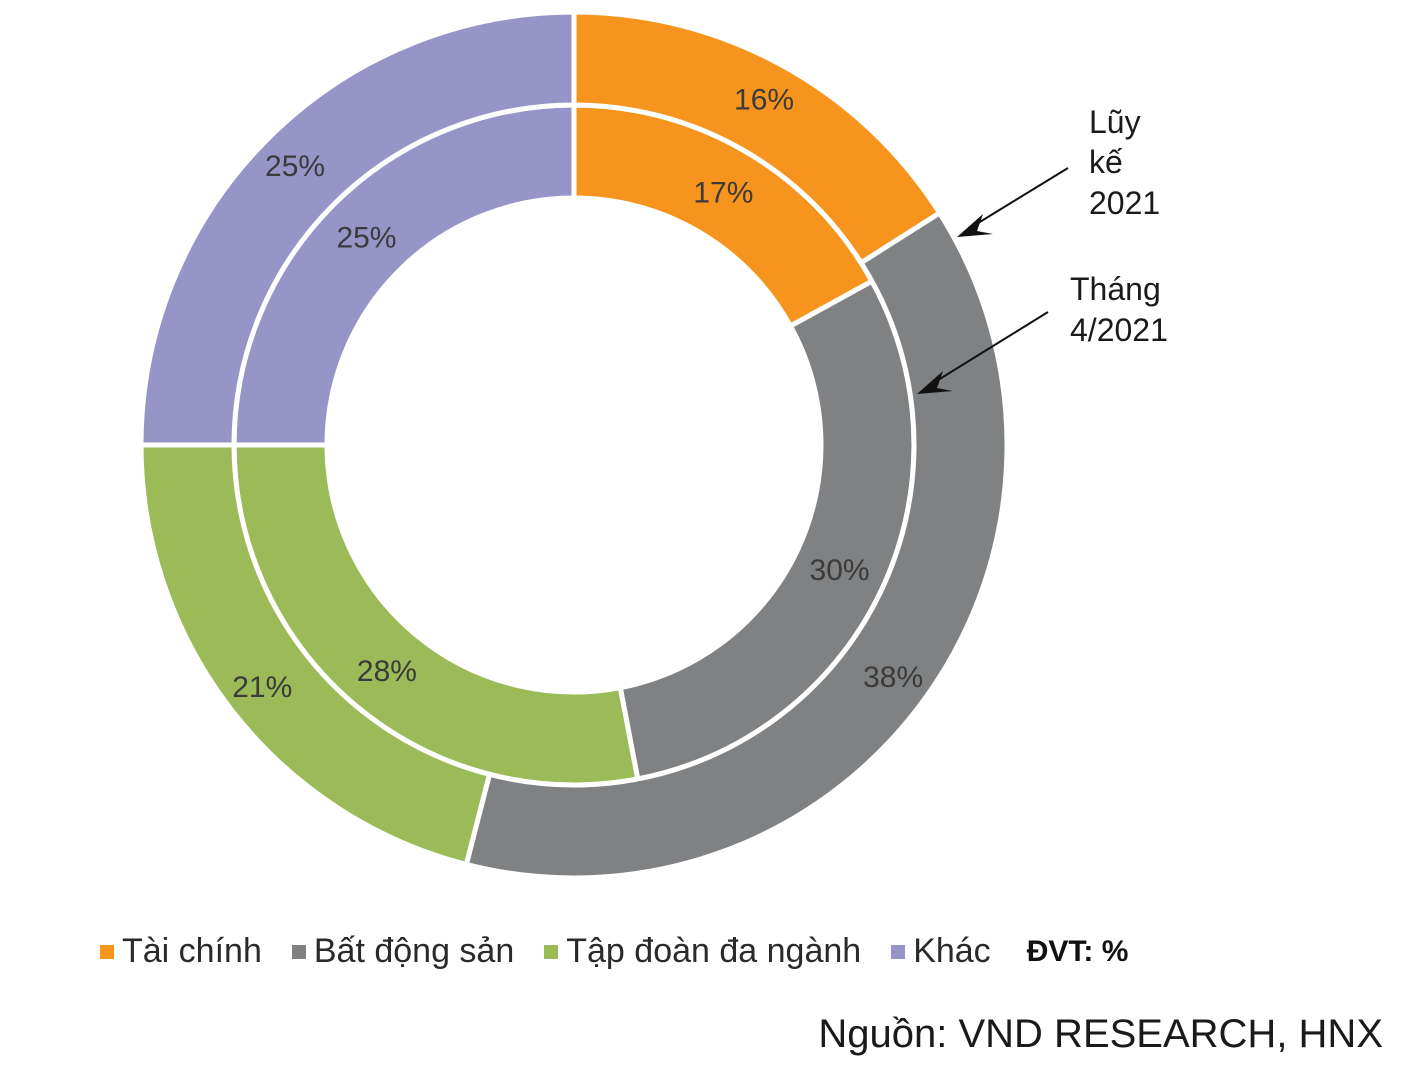 This screenshot has height=1073, width=1417. Describe the element at coordinates (1124, 203) in the screenshot. I see `annotation-outer-line-3: 2021` at that location.